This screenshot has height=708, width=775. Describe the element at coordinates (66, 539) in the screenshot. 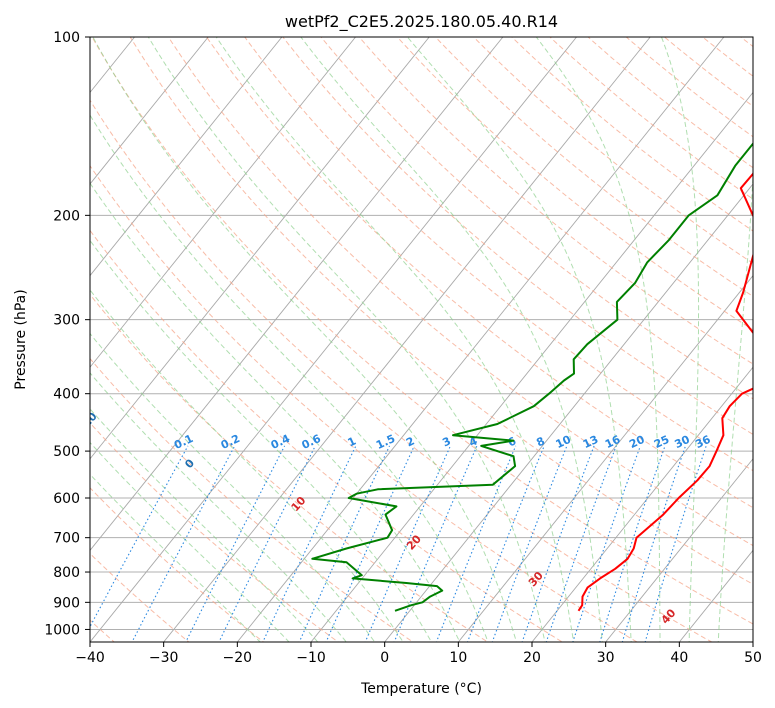

I see `y-tick-label: 700` at that location.